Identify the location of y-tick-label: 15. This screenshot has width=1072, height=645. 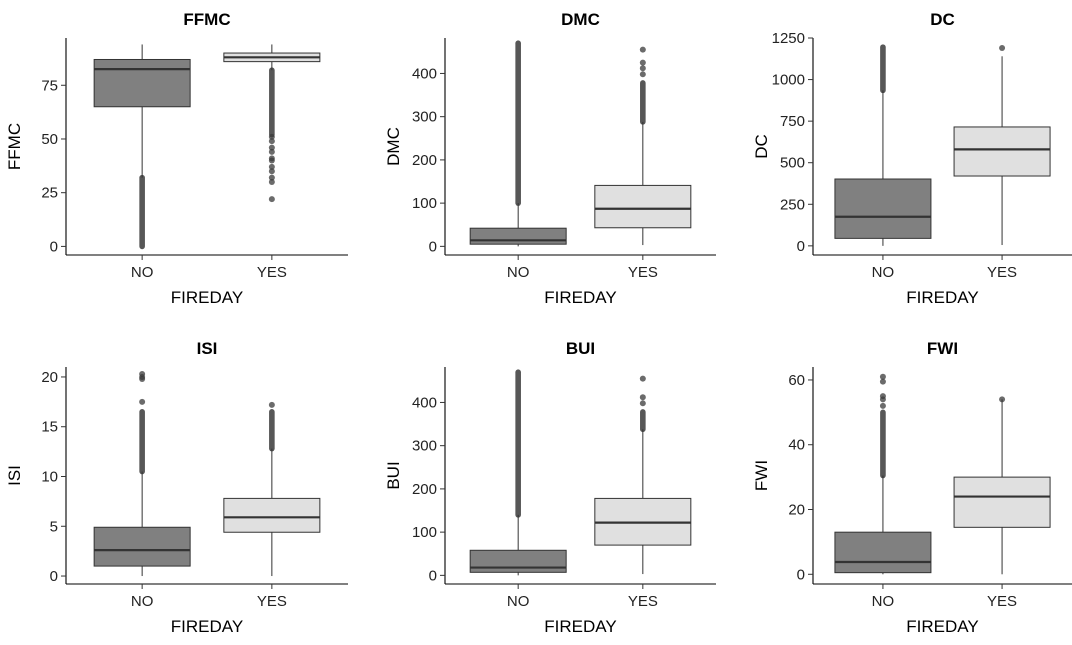
(49, 427).